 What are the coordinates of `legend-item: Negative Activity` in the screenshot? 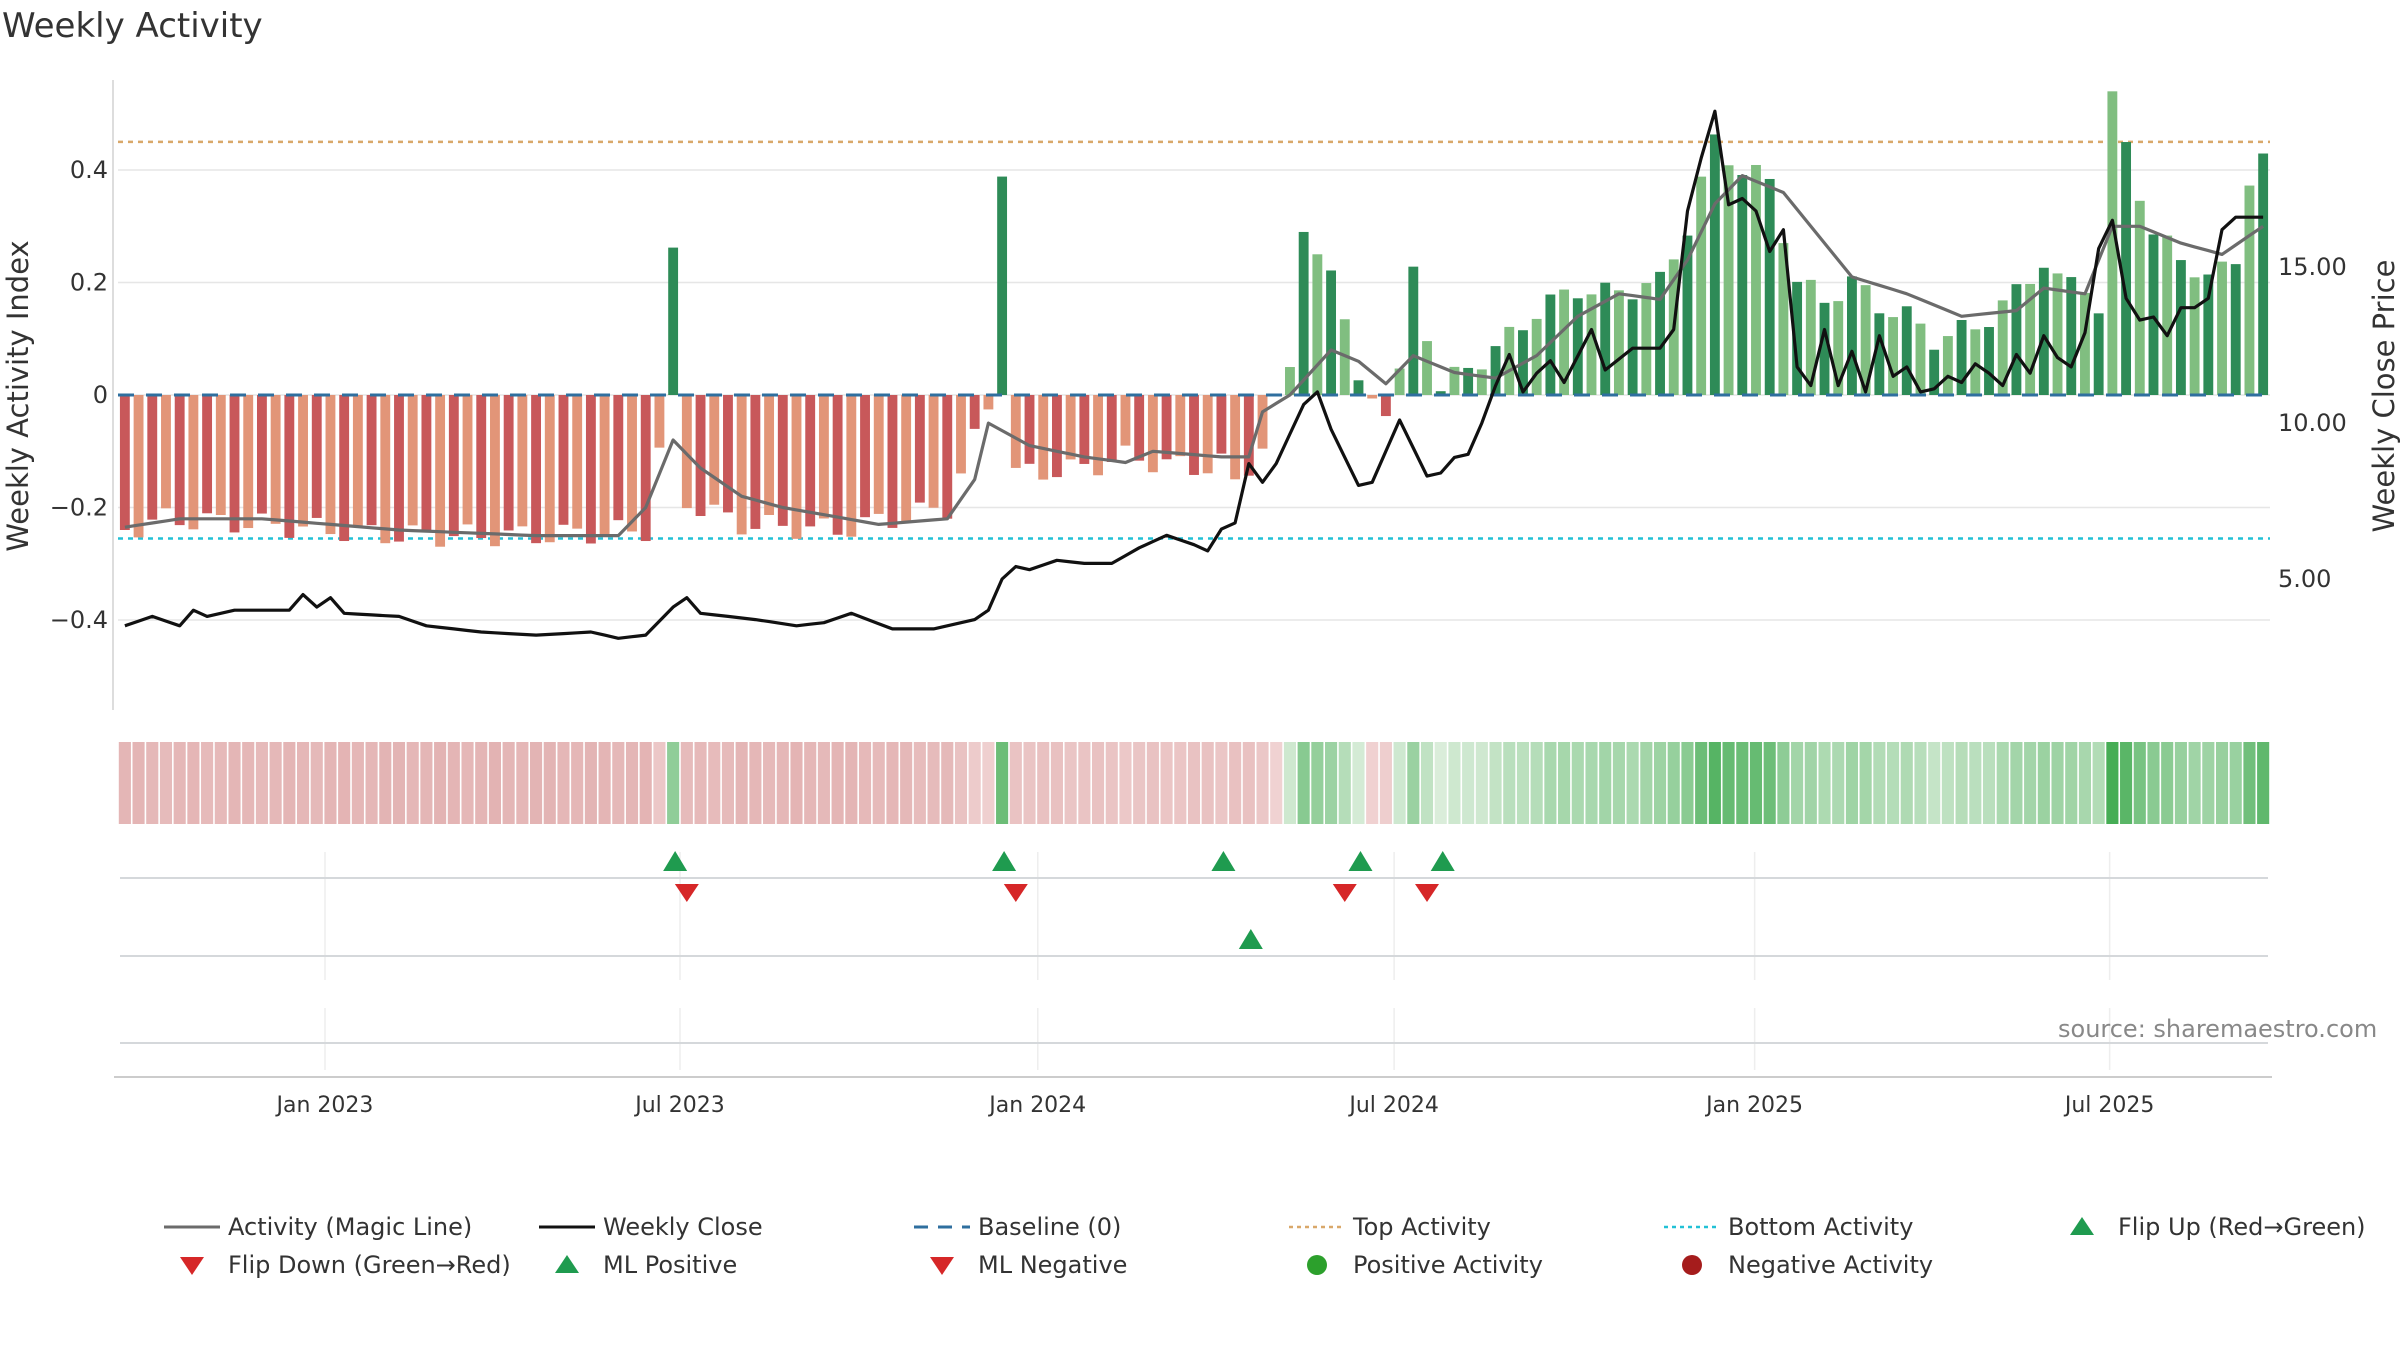 It's located at (1796, 1264).